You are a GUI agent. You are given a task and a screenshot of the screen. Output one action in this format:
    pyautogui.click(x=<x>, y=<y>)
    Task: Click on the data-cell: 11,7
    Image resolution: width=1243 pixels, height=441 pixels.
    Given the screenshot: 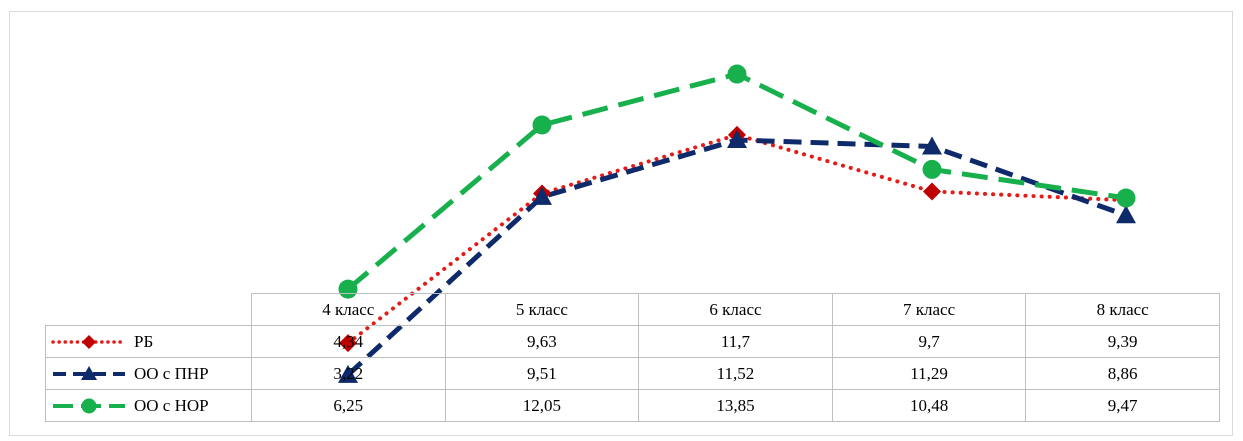 What is the action you would take?
    pyautogui.click(x=735, y=341)
    